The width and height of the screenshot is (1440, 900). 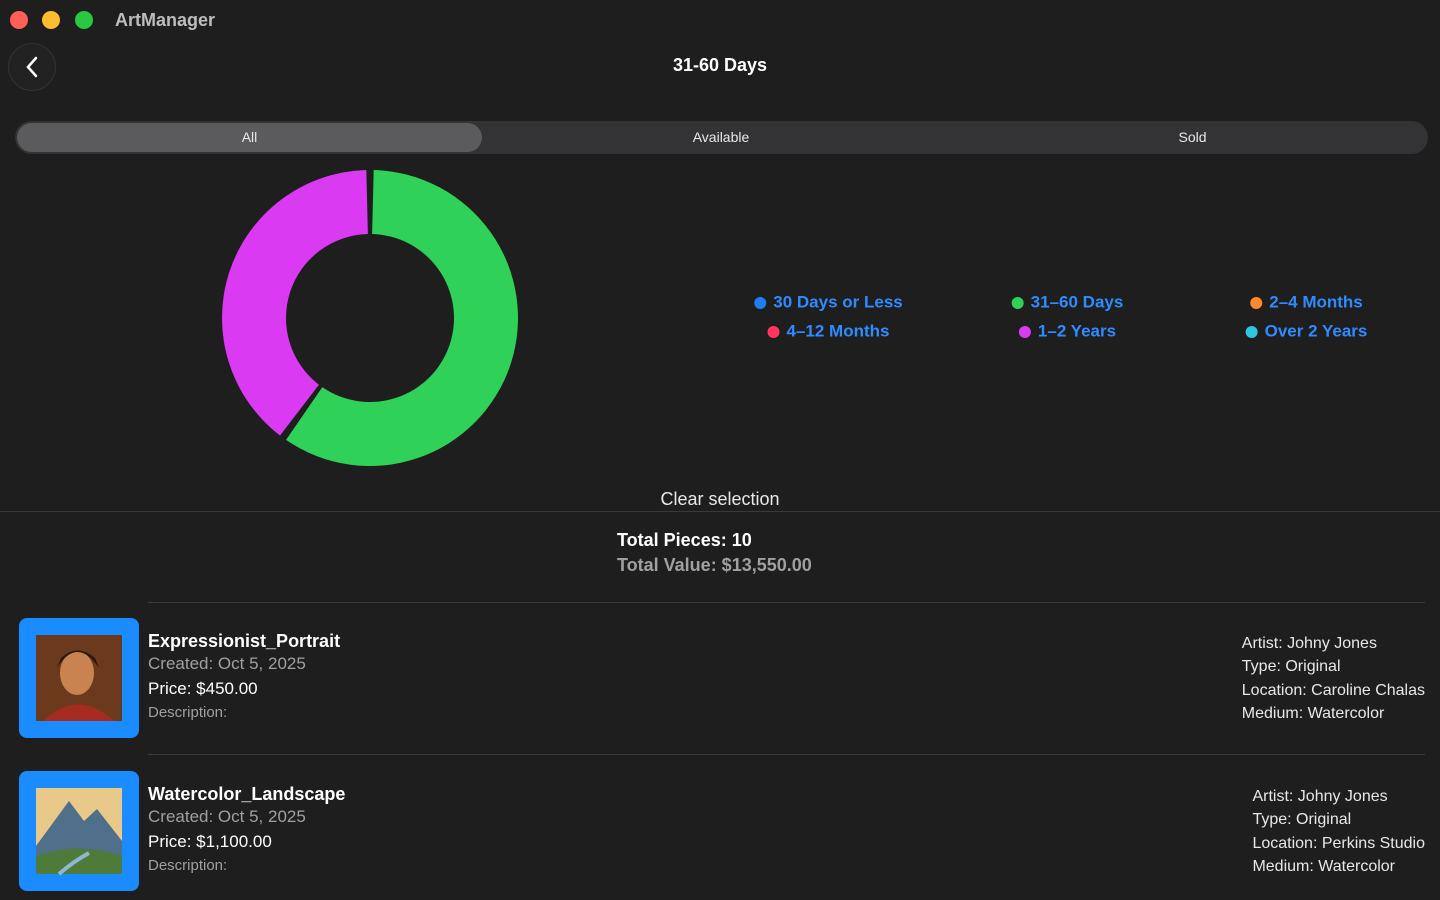 I want to click on legend-entry: 31–60 Days, so click(x=1067, y=301).